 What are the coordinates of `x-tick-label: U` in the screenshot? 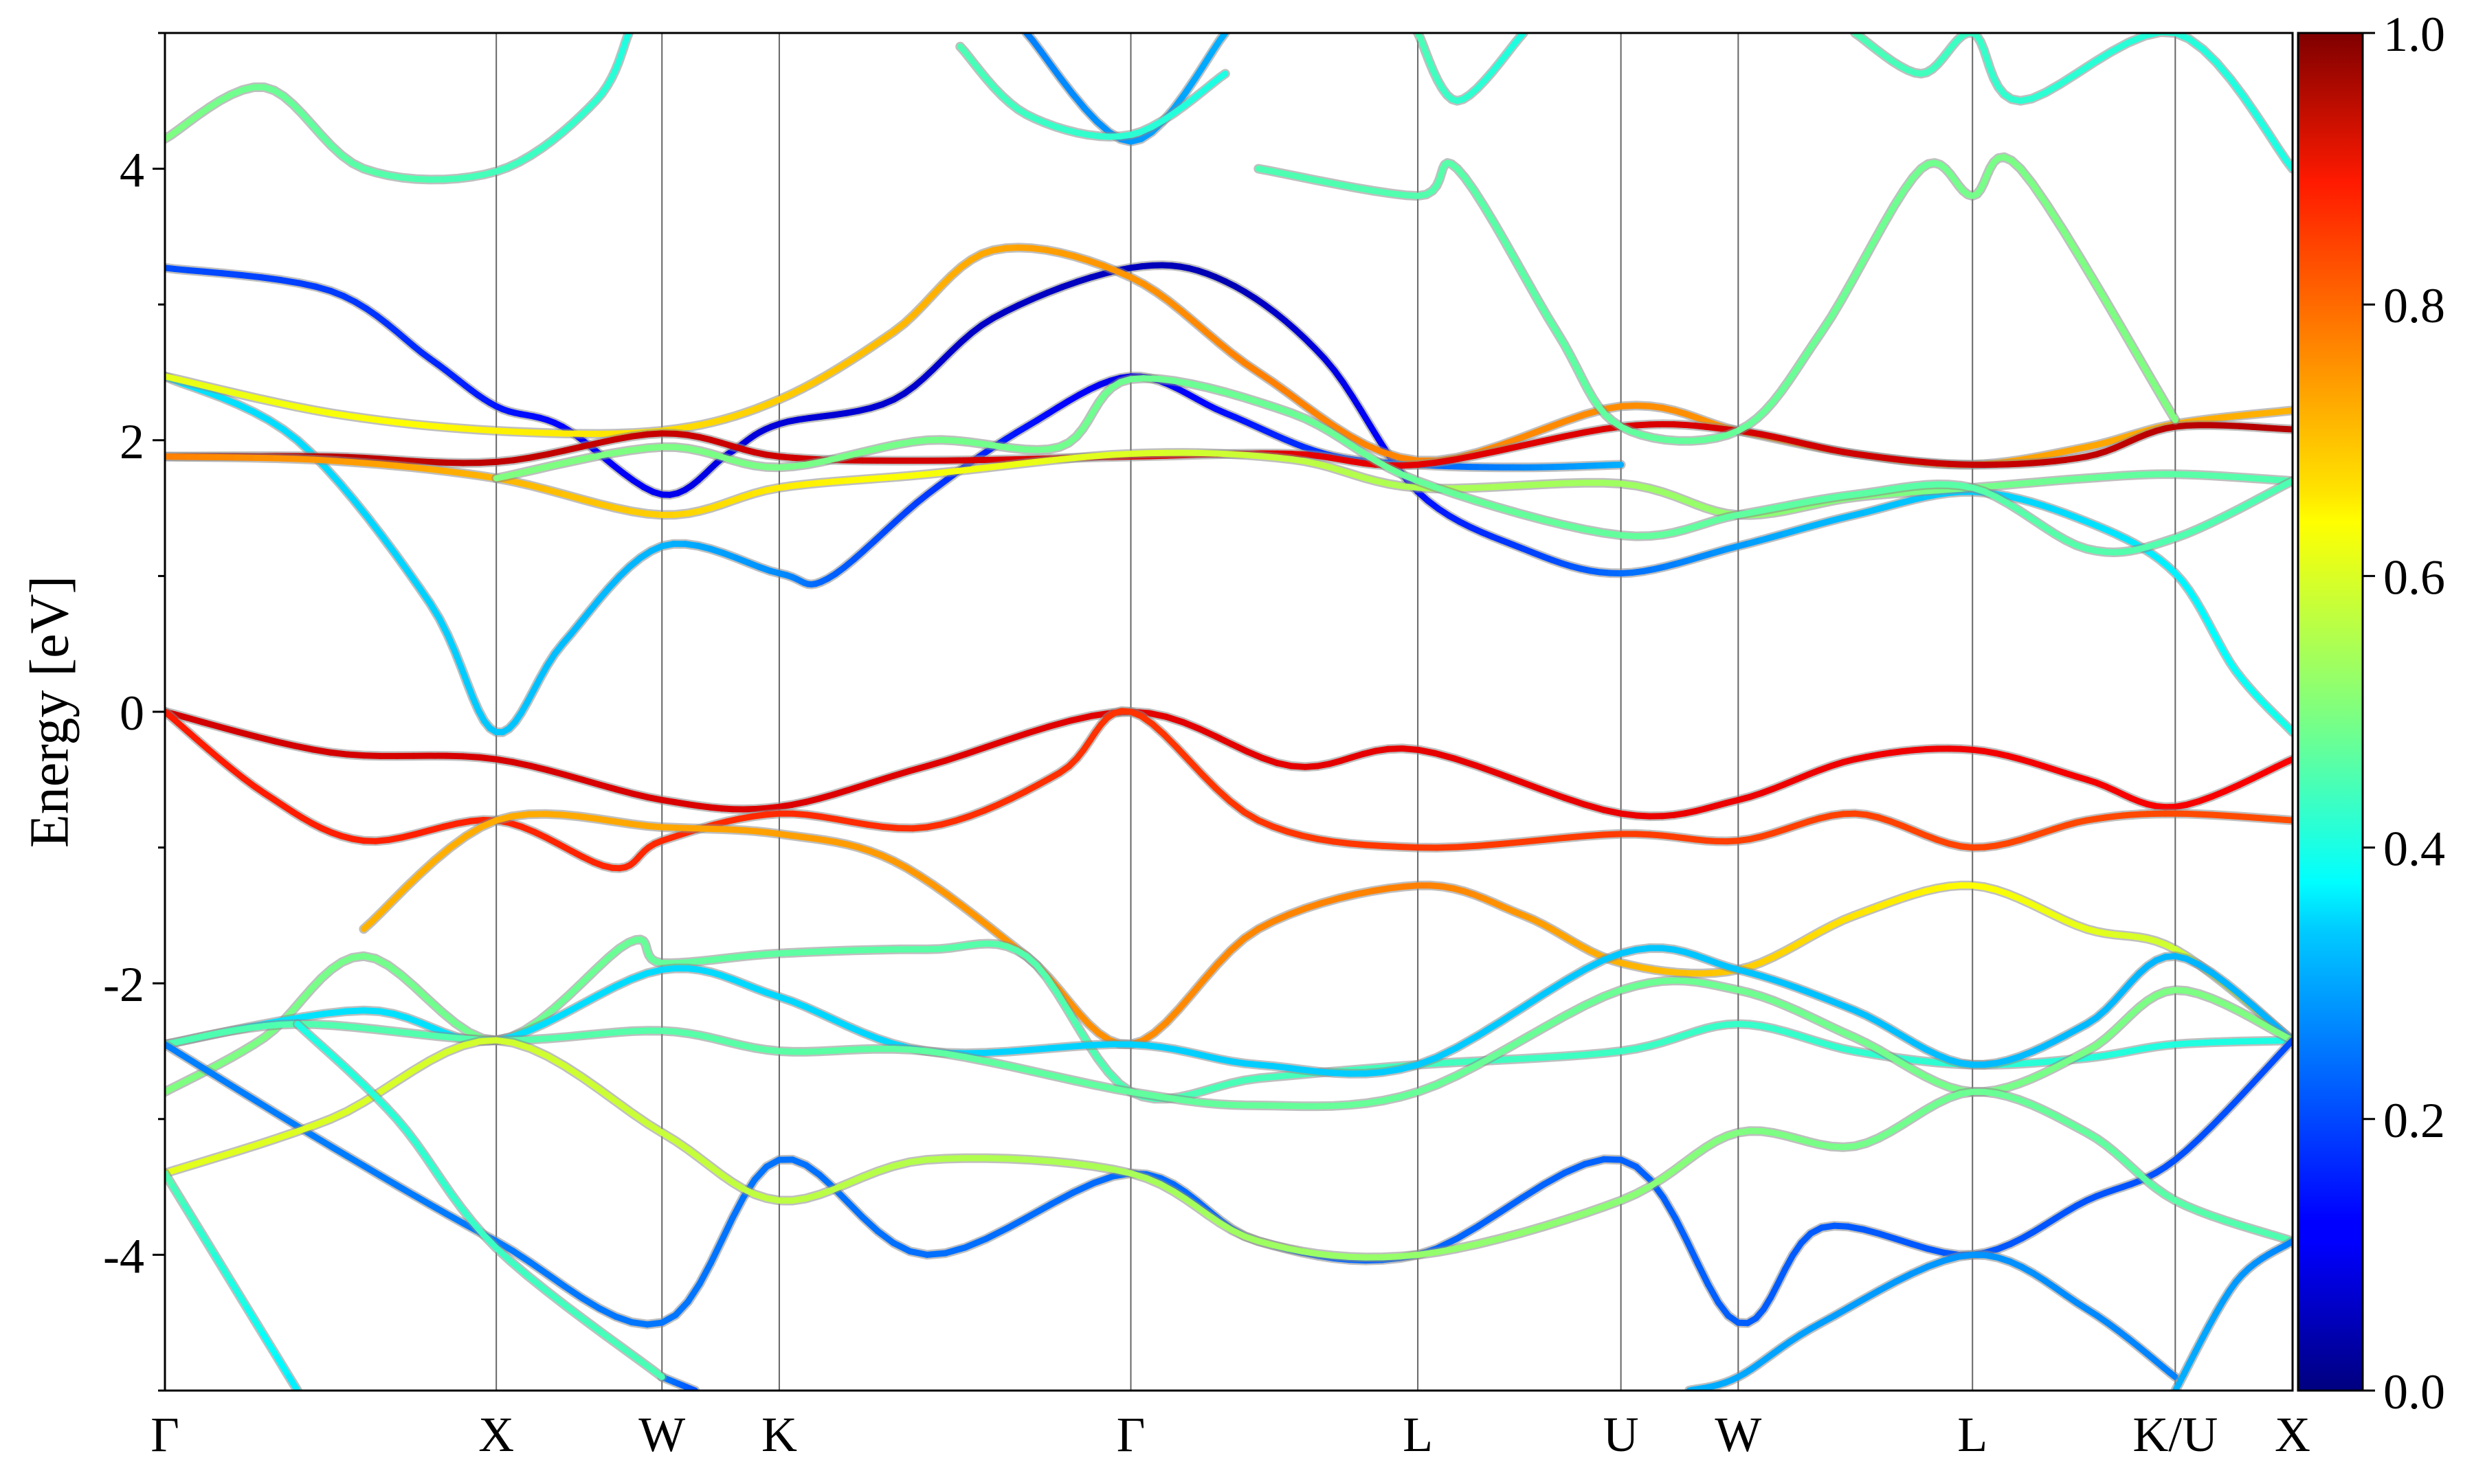 It's located at (1621, 1434).